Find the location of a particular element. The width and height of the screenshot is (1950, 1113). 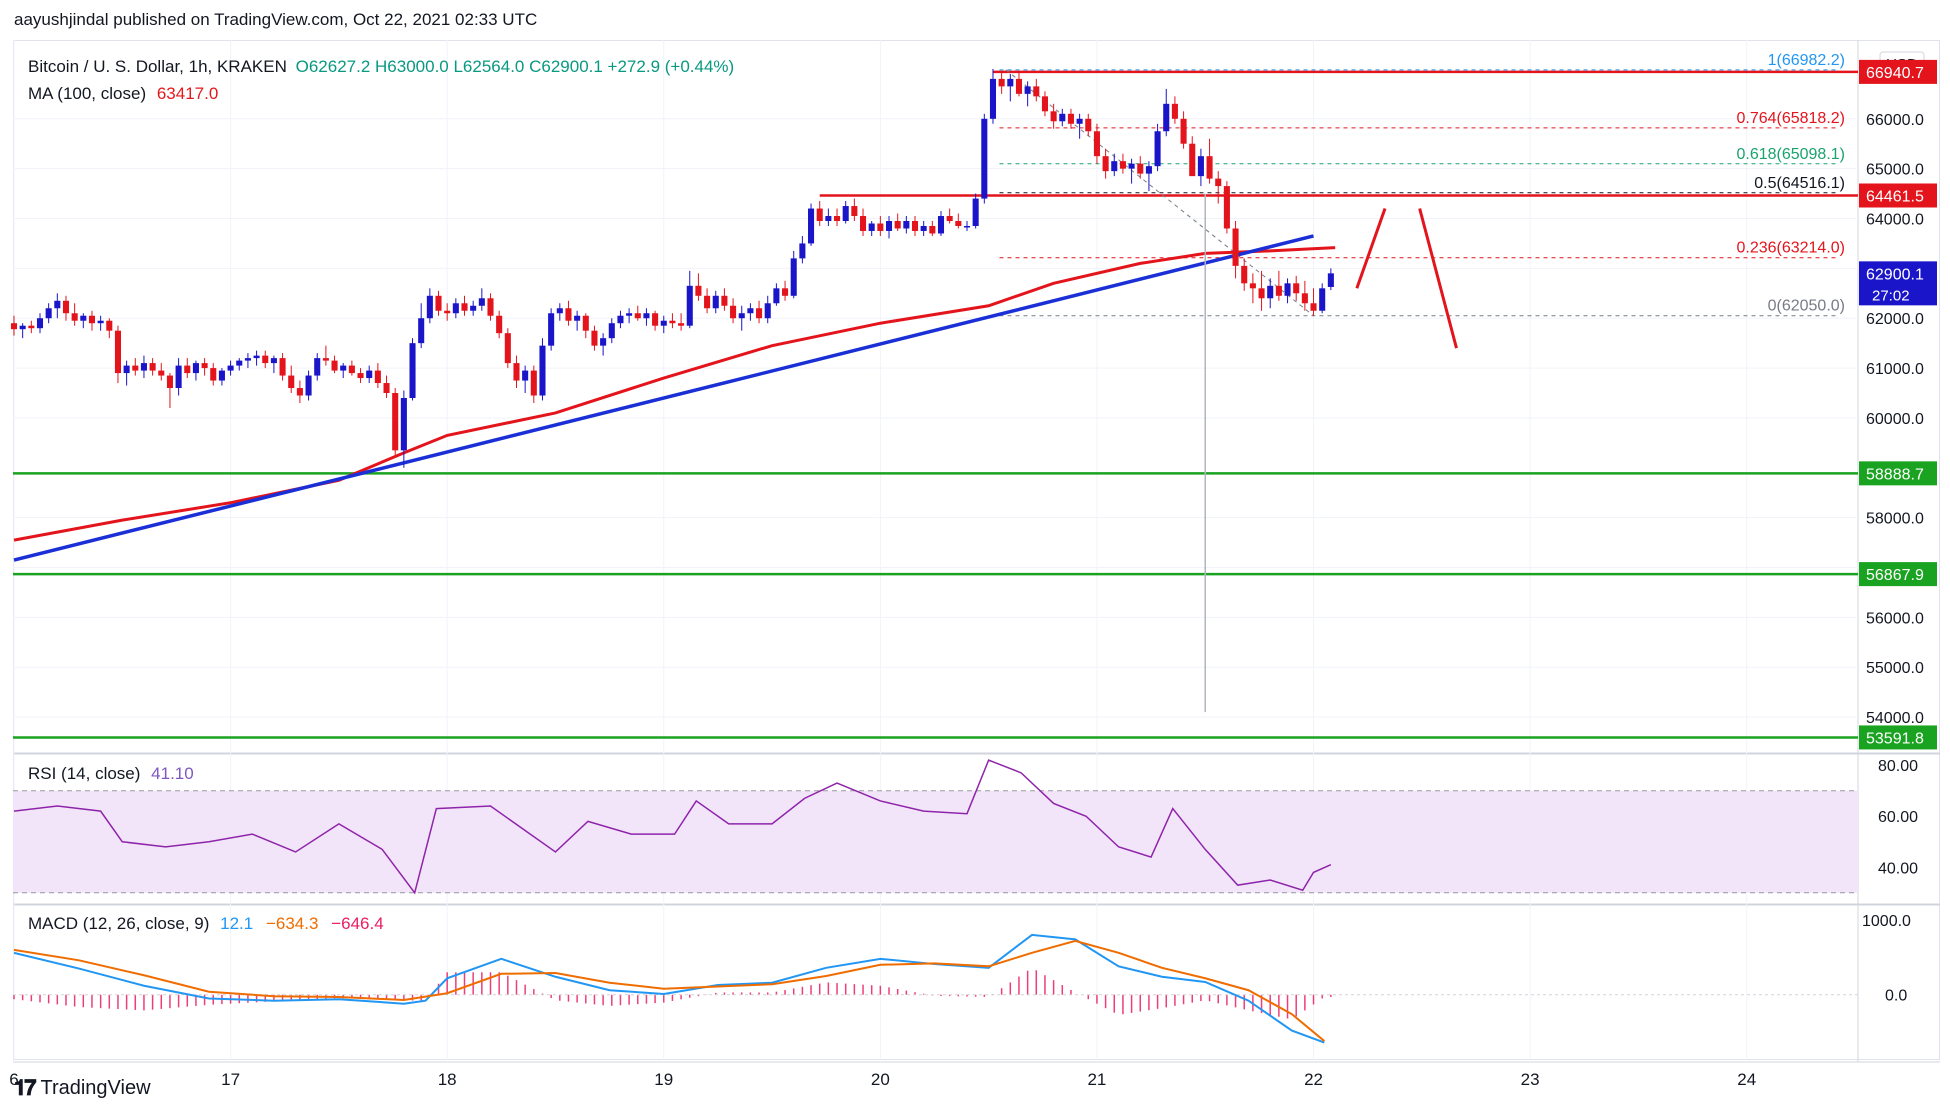

time-tick-label: 23 is located at coordinates (1530, 1079).